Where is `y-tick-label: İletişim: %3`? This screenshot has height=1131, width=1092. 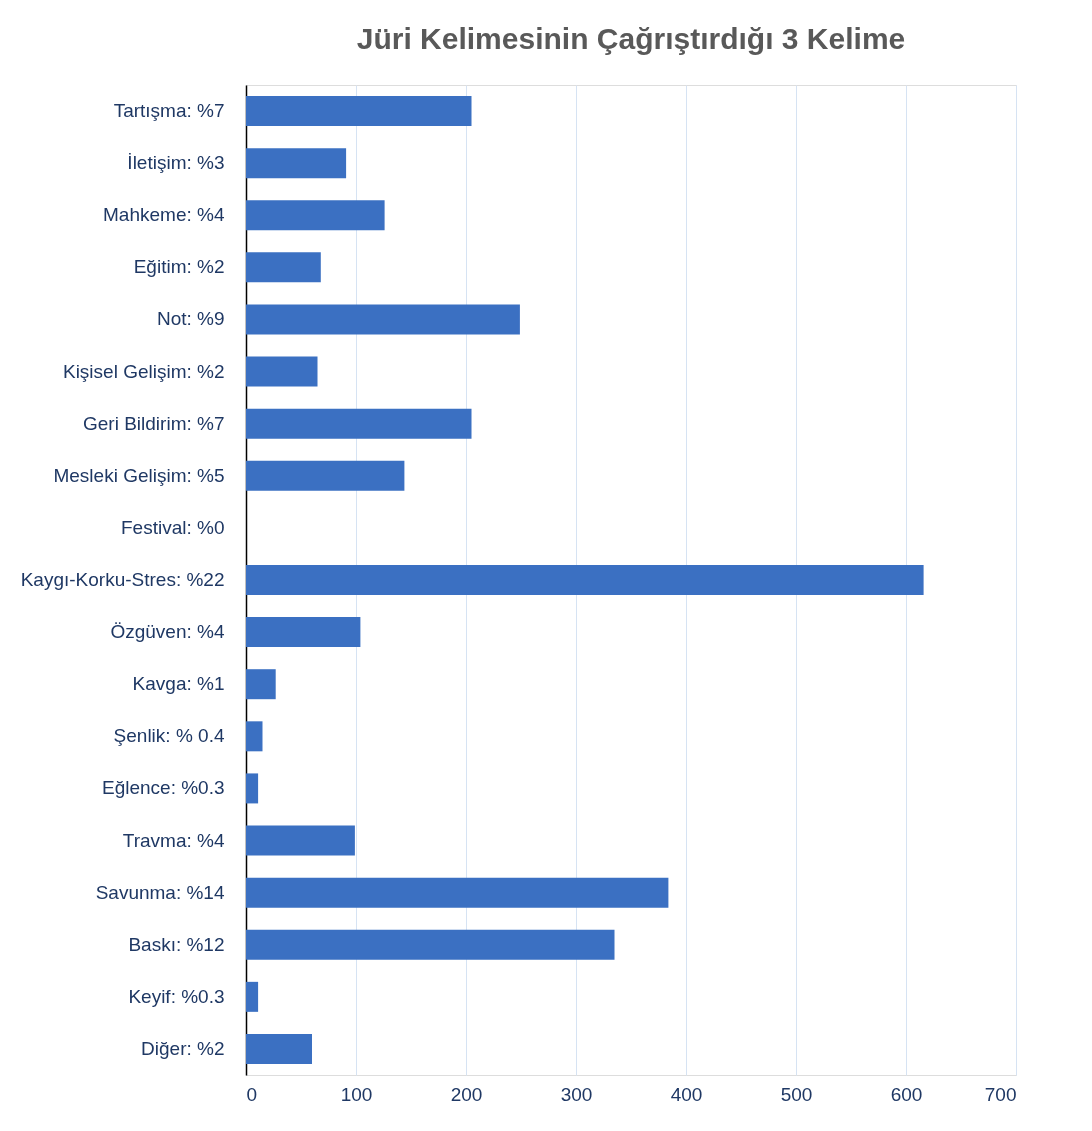 y-tick-label: İletişim: %3 is located at coordinates (176, 163).